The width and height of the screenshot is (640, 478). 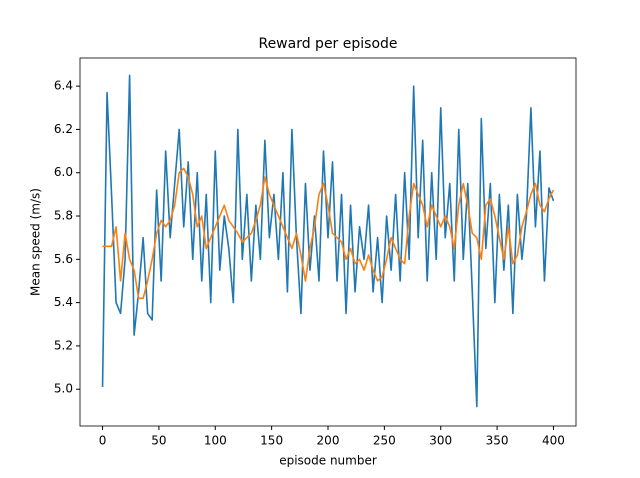 I want to click on y-tick-label: 5.0, so click(x=63, y=389).